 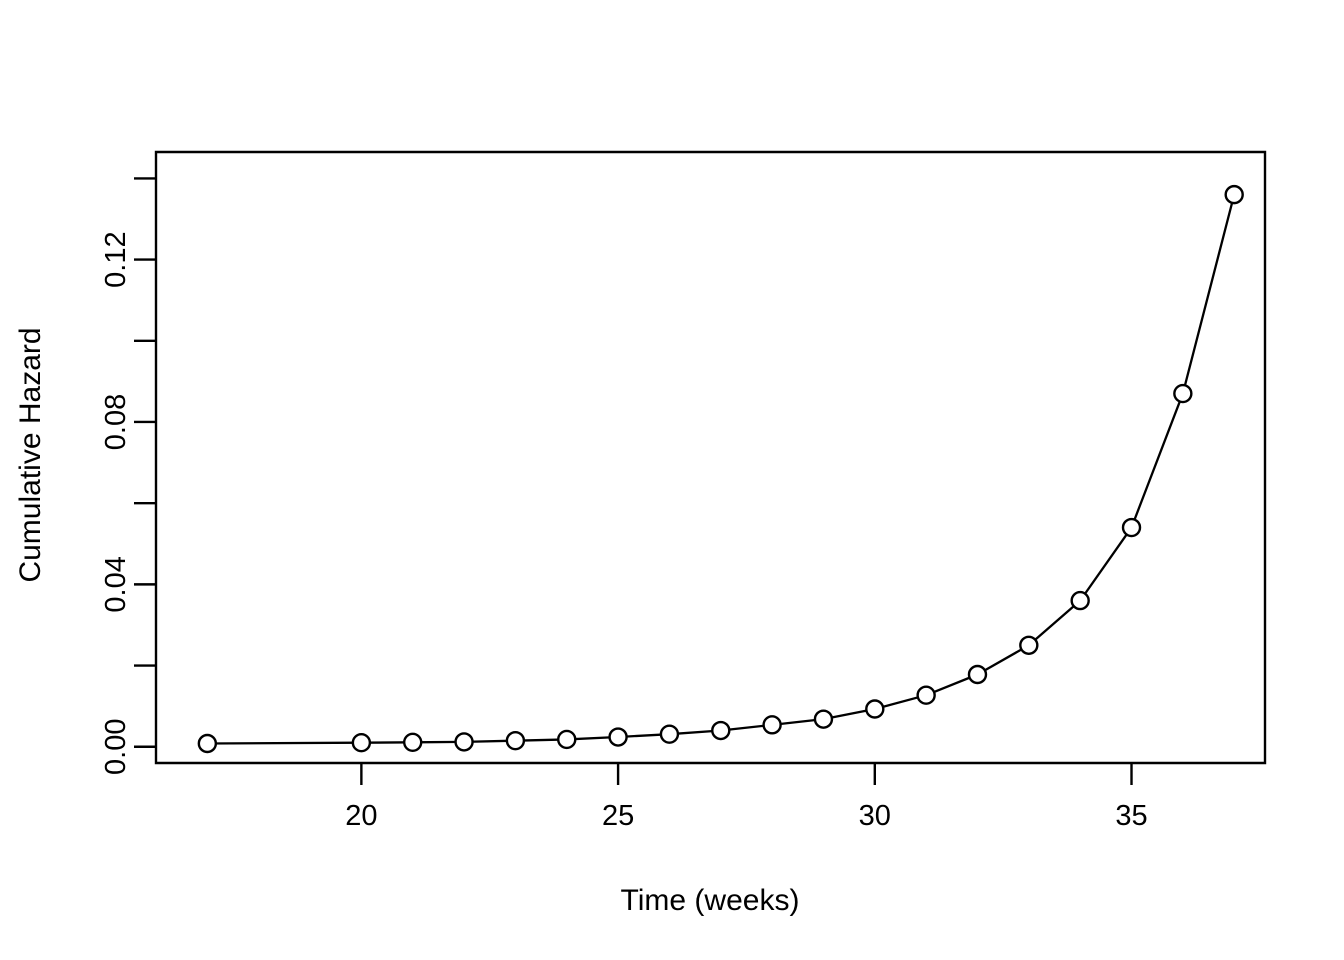 What do you see at coordinates (746, 816) in the screenshot?
I see `x-axis-tick-labels: 20 25 30 35` at bounding box center [746, 816].